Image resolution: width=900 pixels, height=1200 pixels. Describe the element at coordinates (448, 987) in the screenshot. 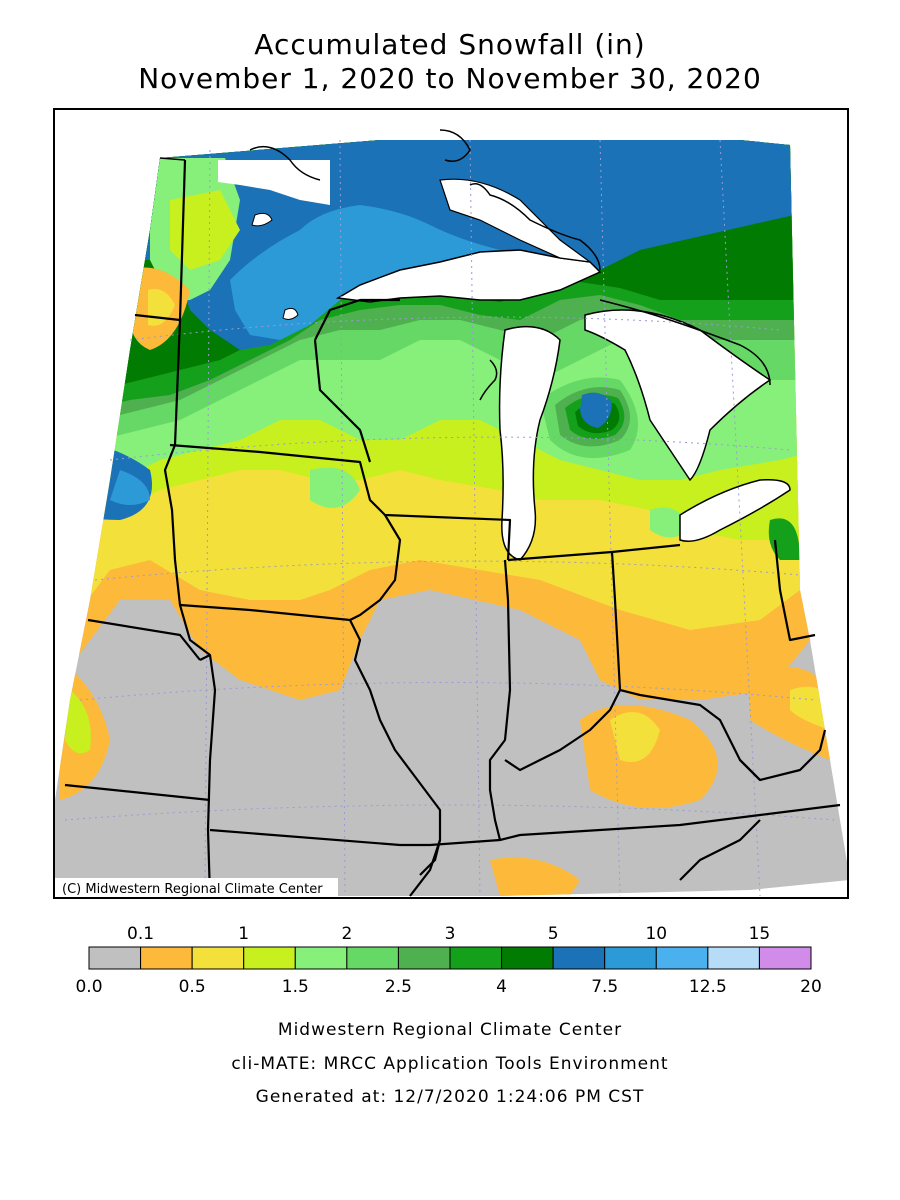

I see `legend-bottom-labels: 0.0 0.5 1.5 2.5 4 7.5 12.5 20` at that location.